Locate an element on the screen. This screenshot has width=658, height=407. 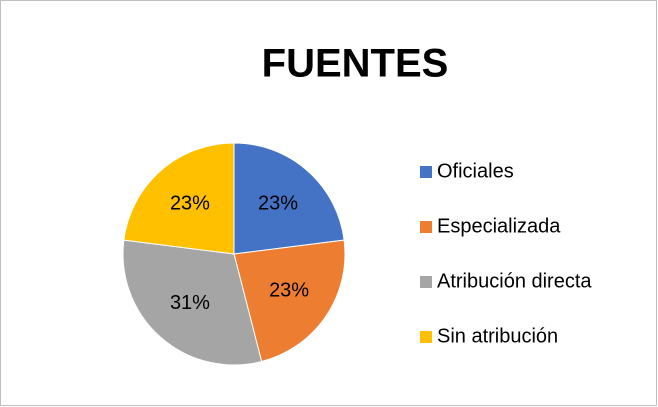
legend-label: Atribución directa is located at coordinates (514, 281).